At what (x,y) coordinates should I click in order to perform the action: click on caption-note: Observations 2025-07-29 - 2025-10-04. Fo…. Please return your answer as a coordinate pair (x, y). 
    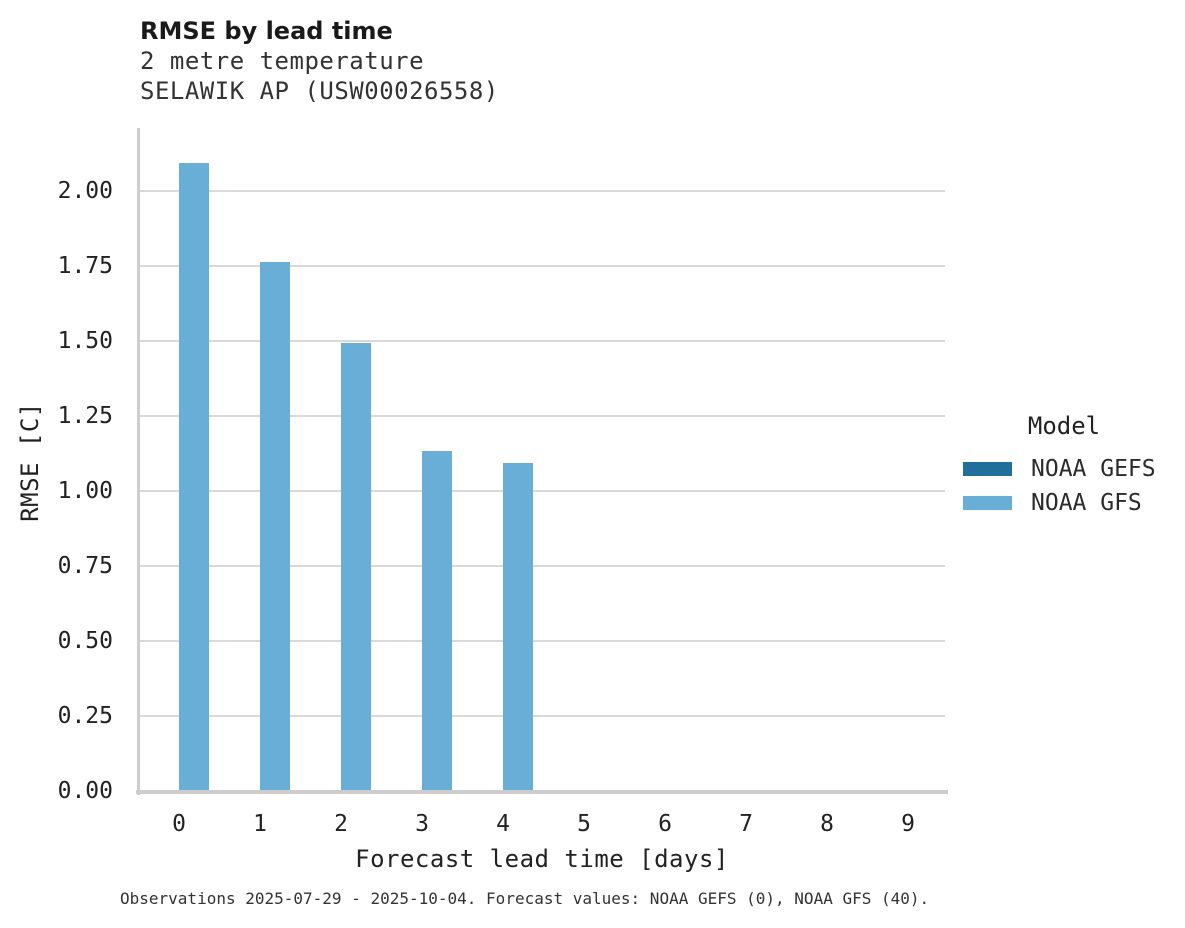
    Looking at the image, I should click on (525, 898).